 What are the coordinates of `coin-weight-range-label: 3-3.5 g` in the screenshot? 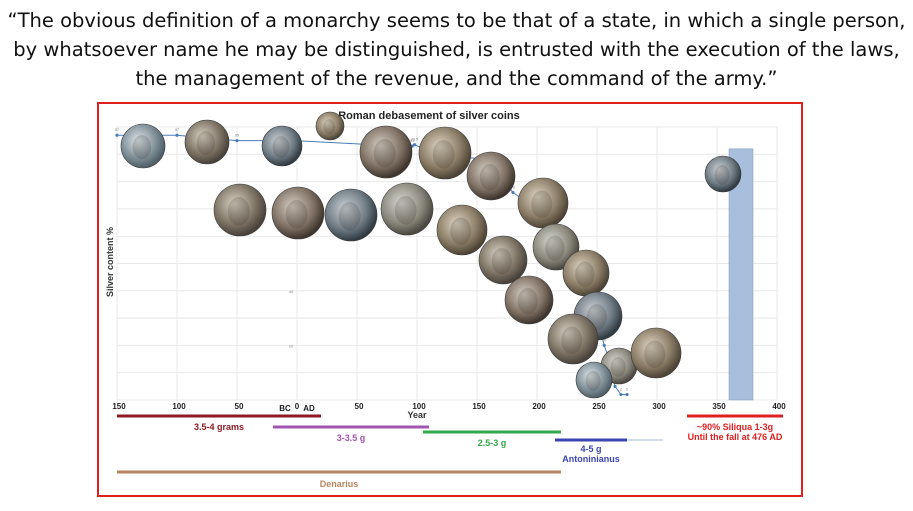 It's located at (351, 438).